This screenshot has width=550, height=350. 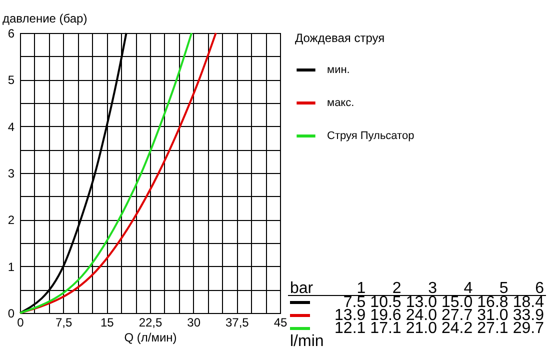 I want to click on text: l/min, so click(x=307, y=341).